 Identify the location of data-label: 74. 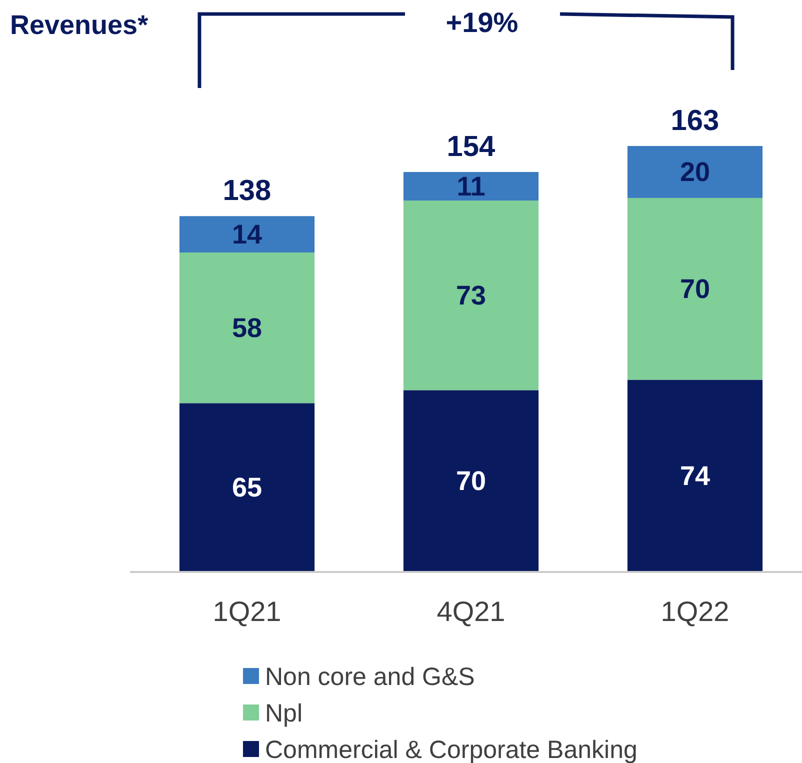
(695, 475).